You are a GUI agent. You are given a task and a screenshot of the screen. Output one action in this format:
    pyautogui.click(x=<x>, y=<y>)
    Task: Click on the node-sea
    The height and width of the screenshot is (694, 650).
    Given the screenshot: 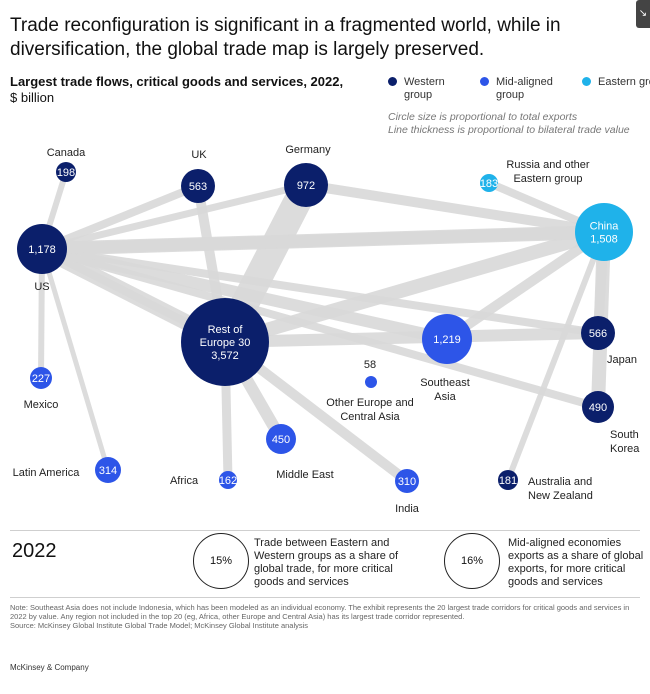 What is the action you would take?
    pyautogui.click(x=447, y=339)
    